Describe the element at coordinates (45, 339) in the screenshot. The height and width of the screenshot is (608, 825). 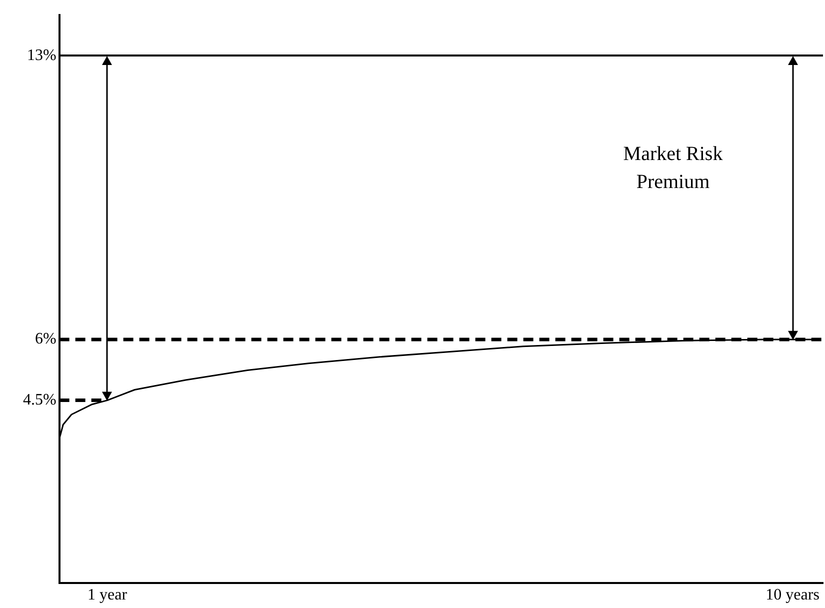
I see `y-tick-label: 6%` at that location.